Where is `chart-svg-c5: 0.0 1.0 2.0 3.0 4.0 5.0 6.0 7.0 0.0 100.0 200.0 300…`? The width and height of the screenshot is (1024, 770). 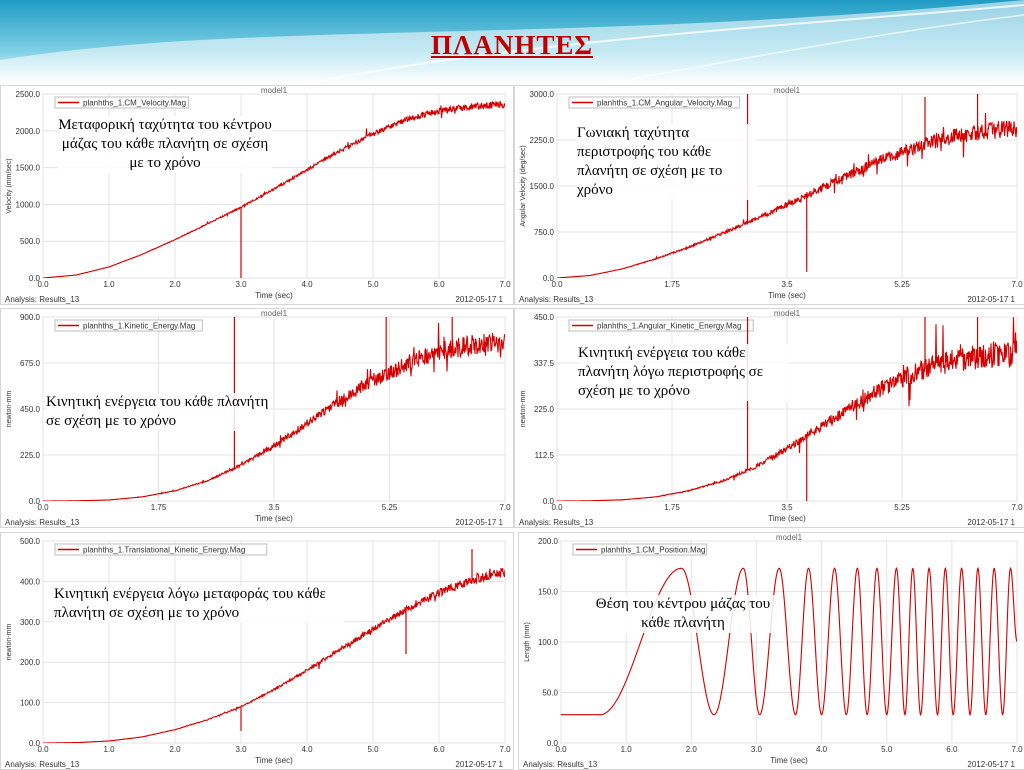
chart-svg-c5: 0.0 1.0 2.0 3.0 4.0 5.0 6.0 7.0 0.0 100.0 200.0 300… is located at coordinates (258, 653).